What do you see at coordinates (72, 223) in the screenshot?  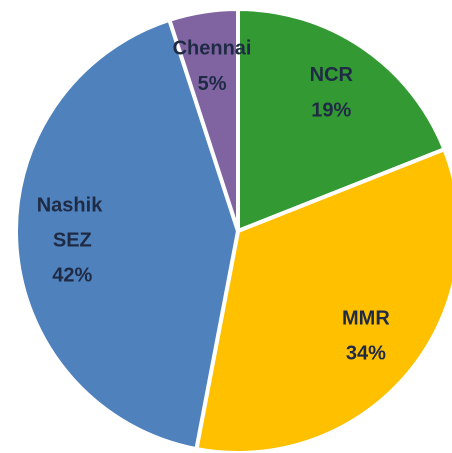 I see `slice-label: Nashik SEZ` at bounding box center [72, 223].